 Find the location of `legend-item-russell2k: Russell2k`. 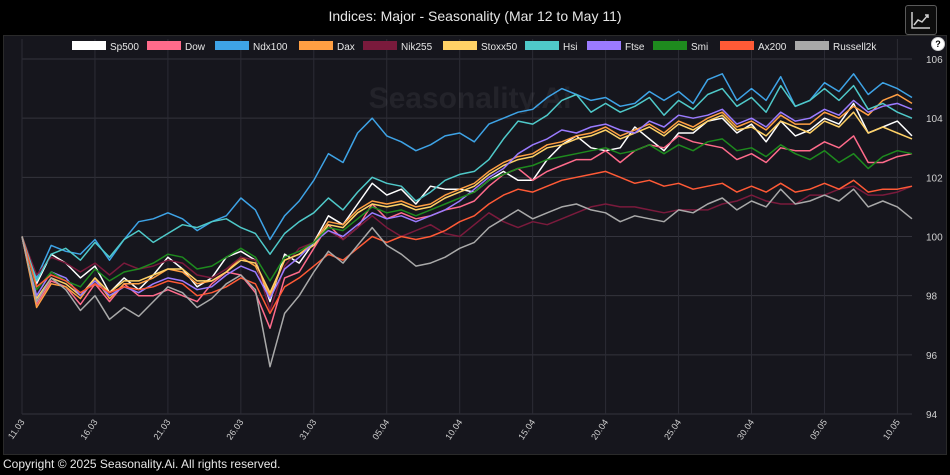

legend-item-russell2k: Russell2k is located at coordinates (836, 47).